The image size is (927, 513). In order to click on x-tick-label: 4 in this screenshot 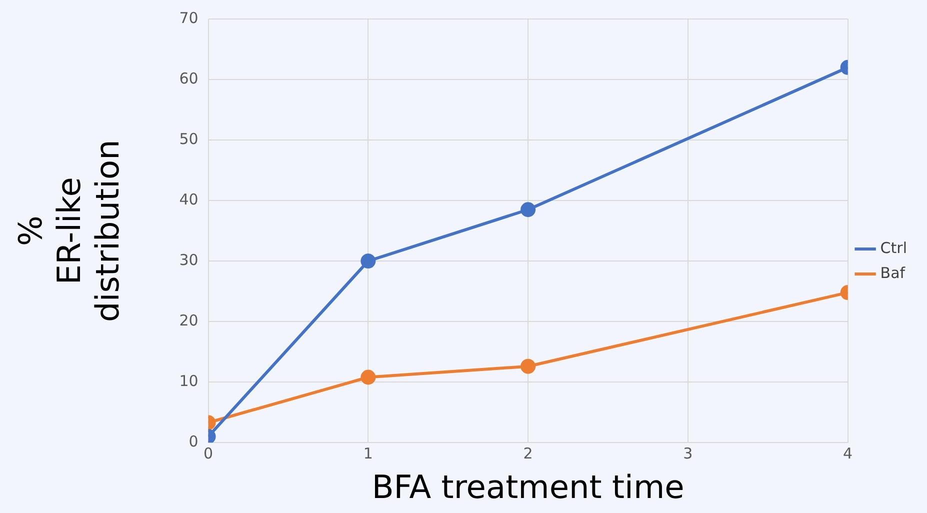, I will do `click(848, 453)`.